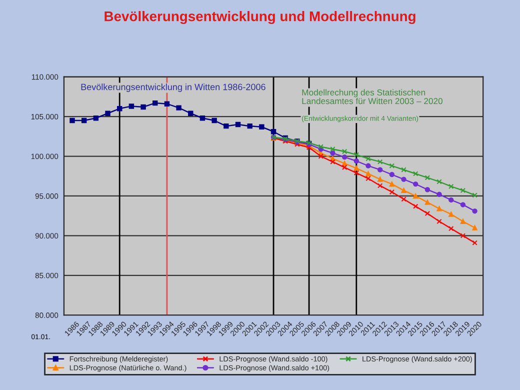  What do you see at coordinates (173, 88) in the screenshot?
I see `annotation: Bevölkerungsentwicklung in Witten 1986-2006` at bounding box center [173, 88].